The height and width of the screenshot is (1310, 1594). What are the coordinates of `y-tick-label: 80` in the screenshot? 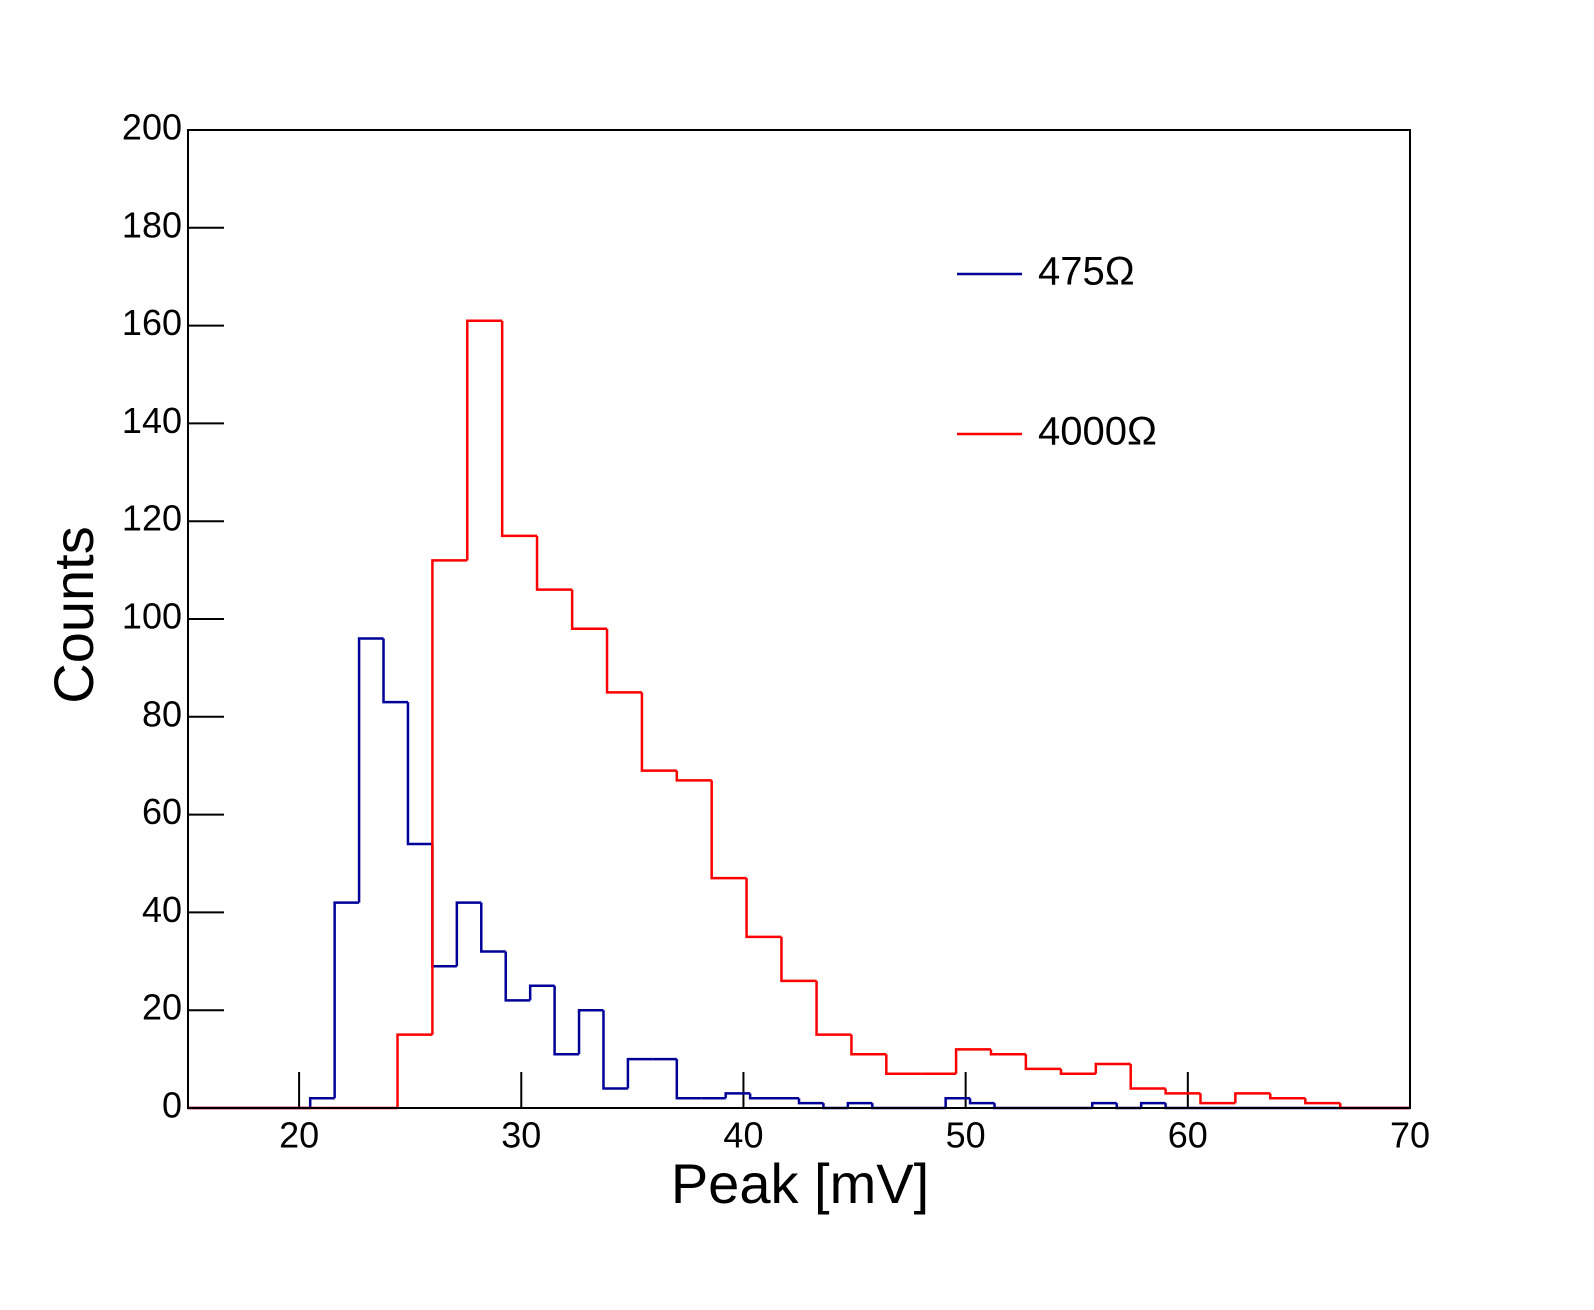 It's located at (162, 713).